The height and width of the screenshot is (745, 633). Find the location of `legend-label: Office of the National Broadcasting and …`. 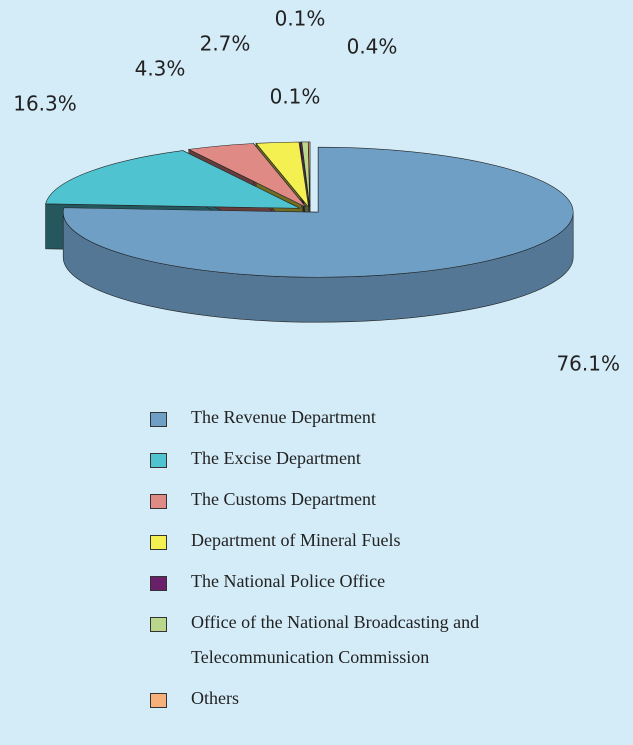

legend-label: Office of the National Broadcasting and … is located at coordinates (335, 639).